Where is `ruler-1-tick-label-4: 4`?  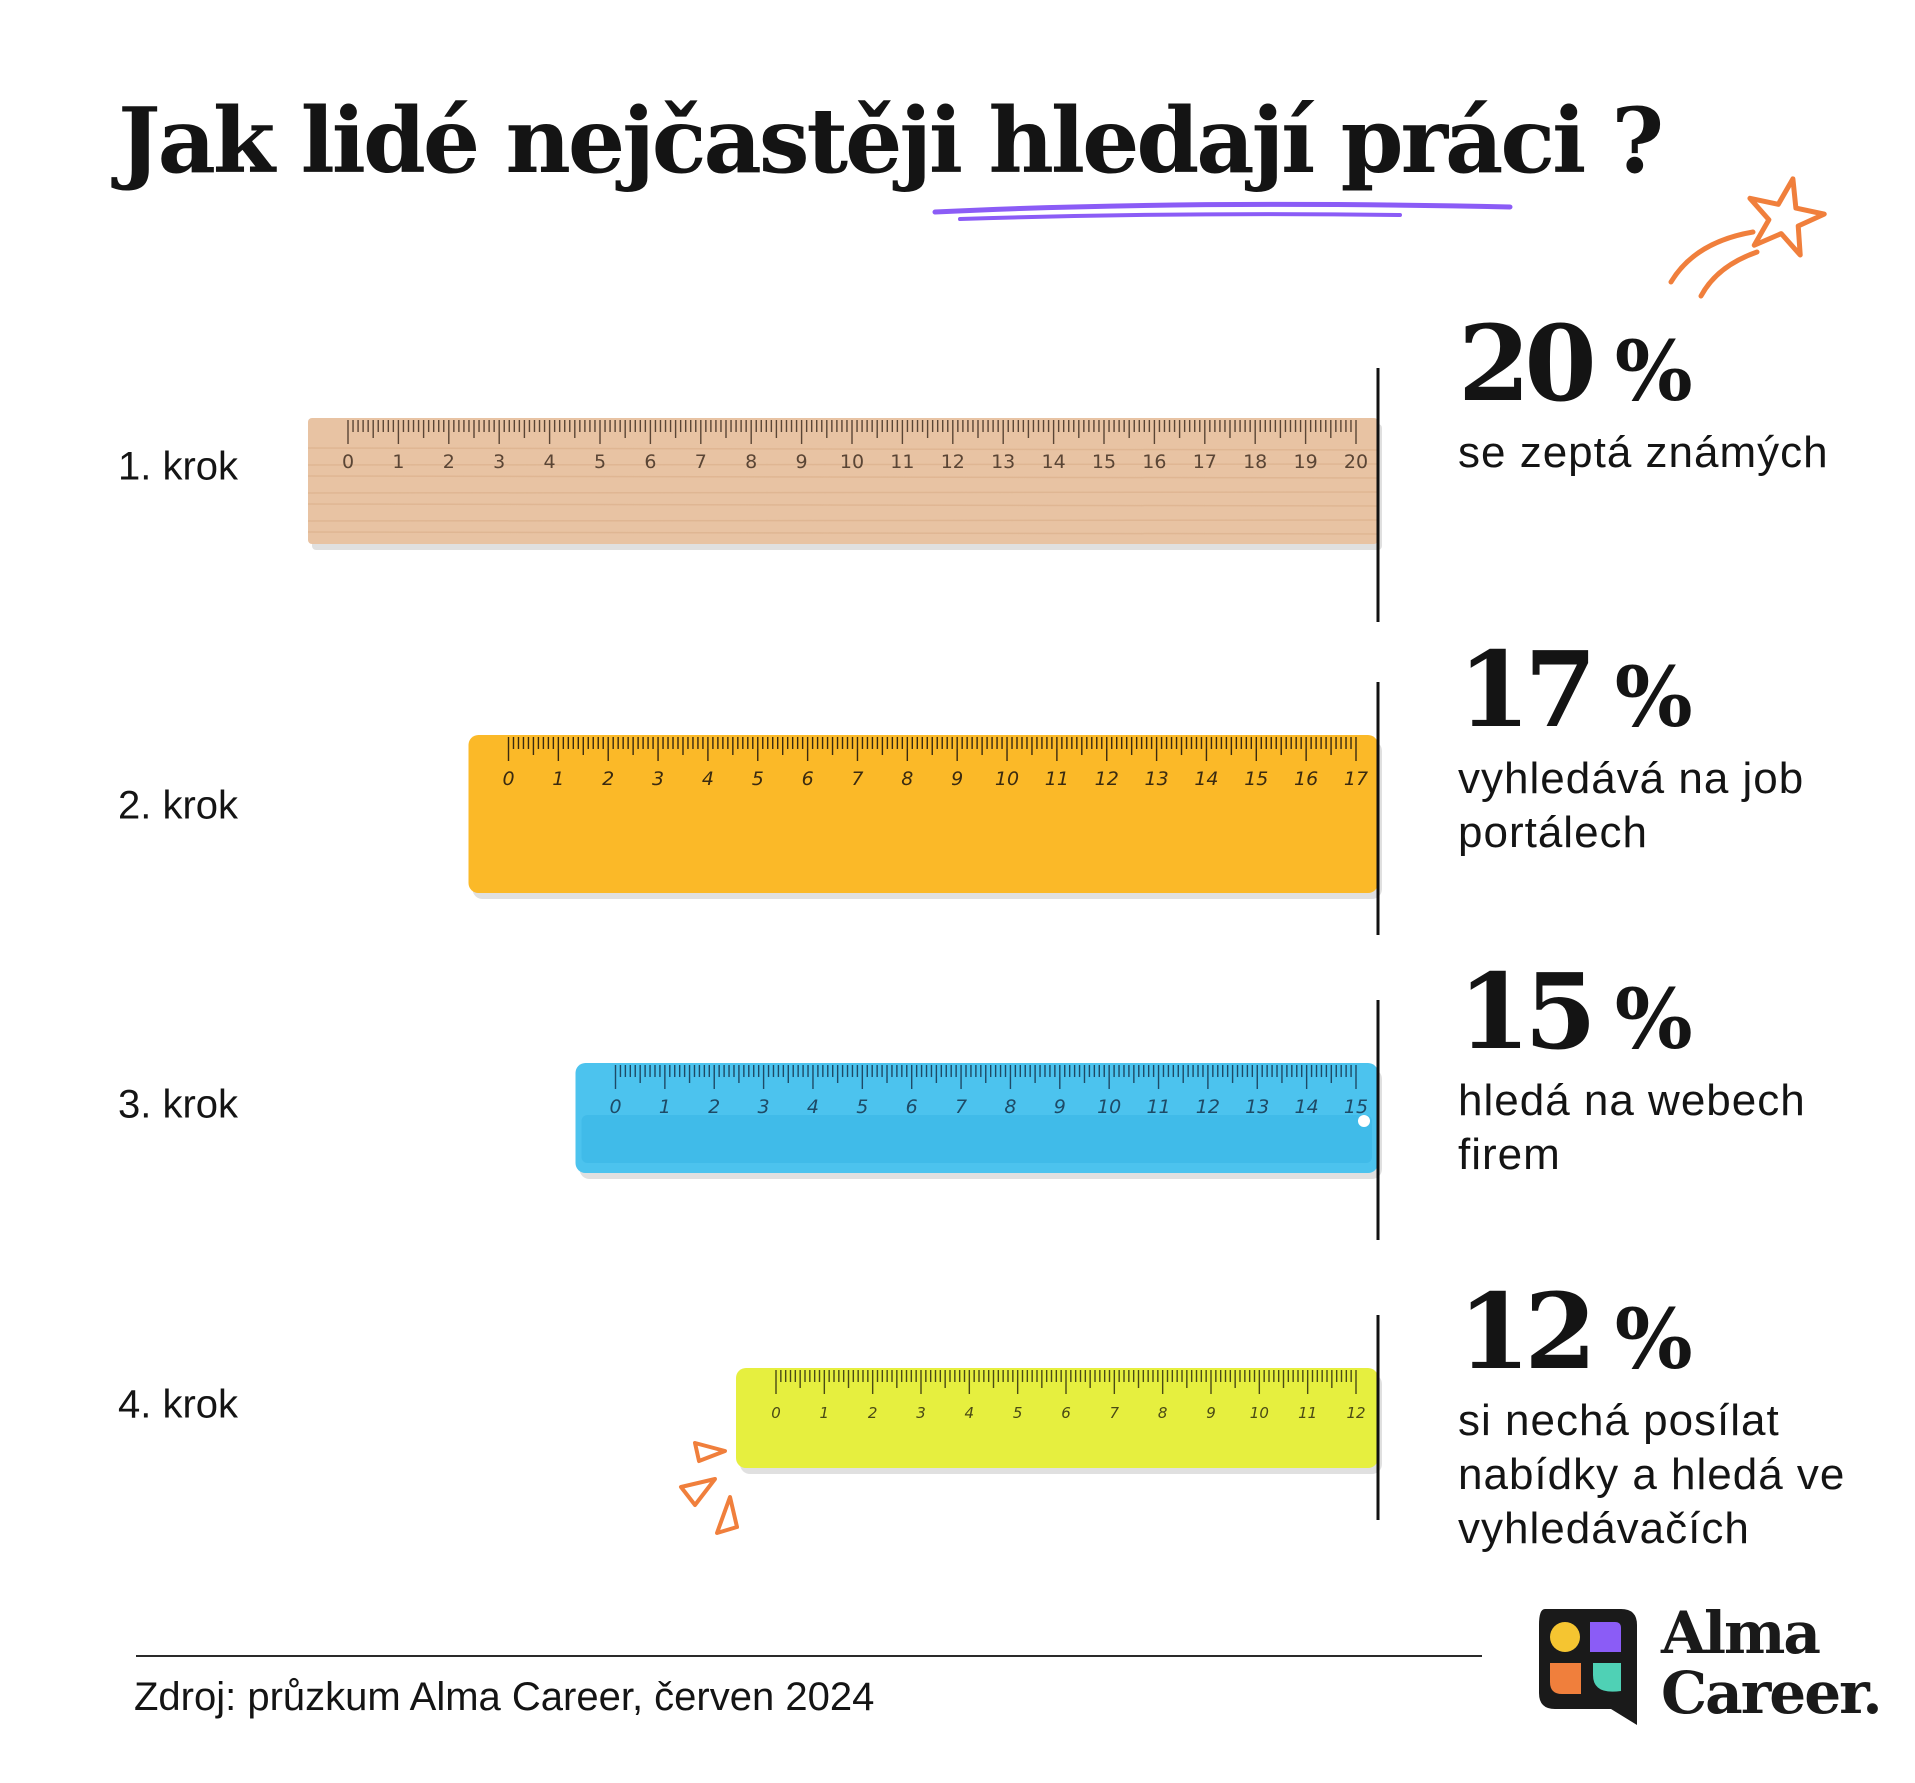 ruler-1-tick-label-4: 4 is located at coordinates (550, 462).